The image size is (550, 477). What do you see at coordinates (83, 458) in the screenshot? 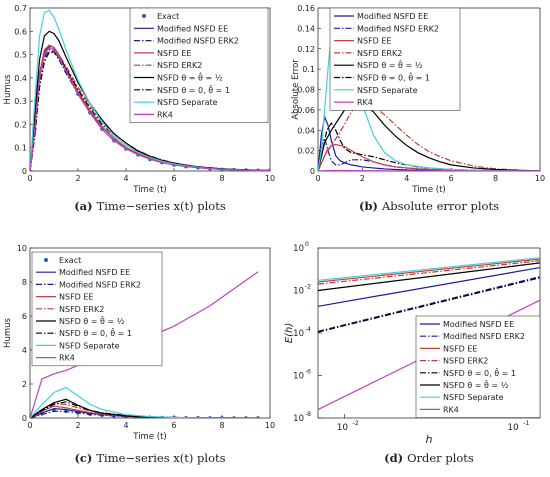
I see `caption-label: (c)` at bounding box center [83, 458].